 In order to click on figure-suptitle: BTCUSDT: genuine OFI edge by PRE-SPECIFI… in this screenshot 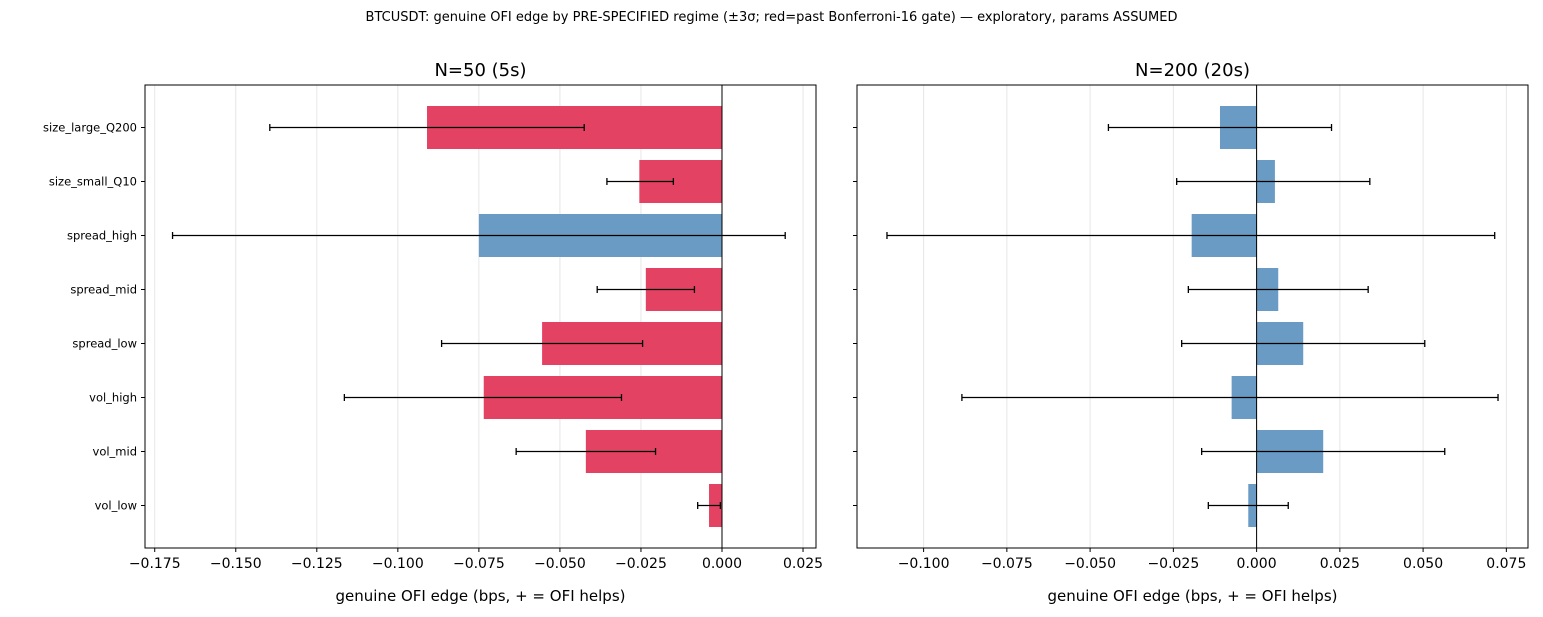, I will do `click(771, 17)`.